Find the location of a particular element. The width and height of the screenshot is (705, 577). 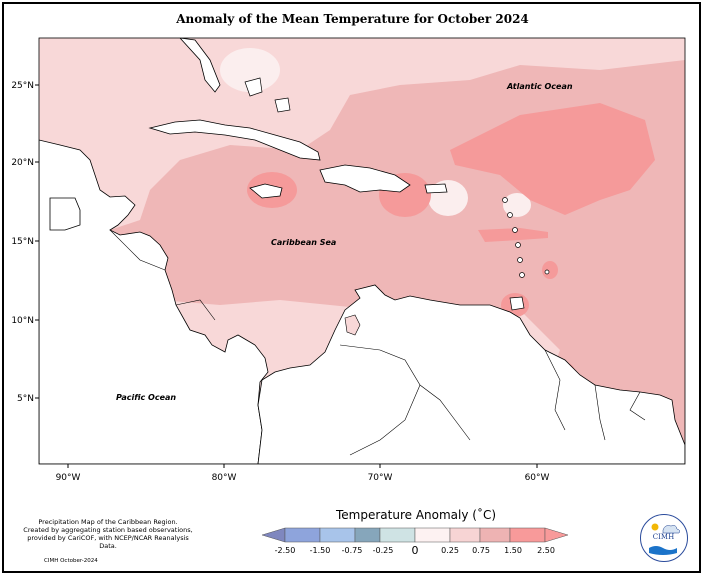

lon-tick-60: 60°W is located at coordinates (537, 478).